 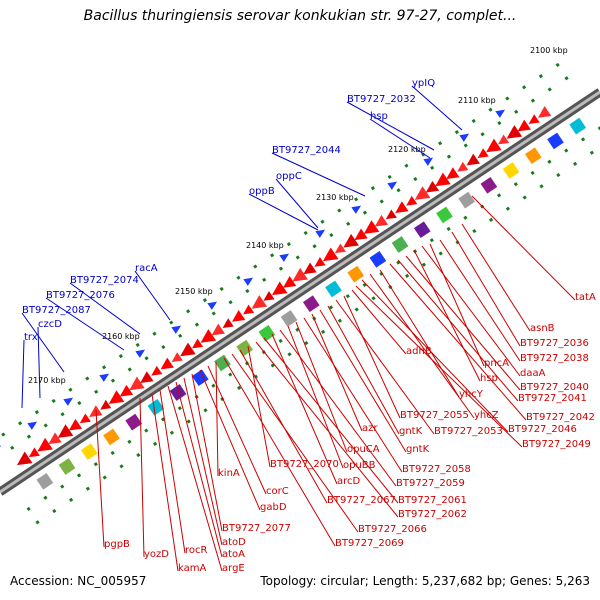 I want to click on label-forward: BT9727_2044, so click(x=306, y=150).